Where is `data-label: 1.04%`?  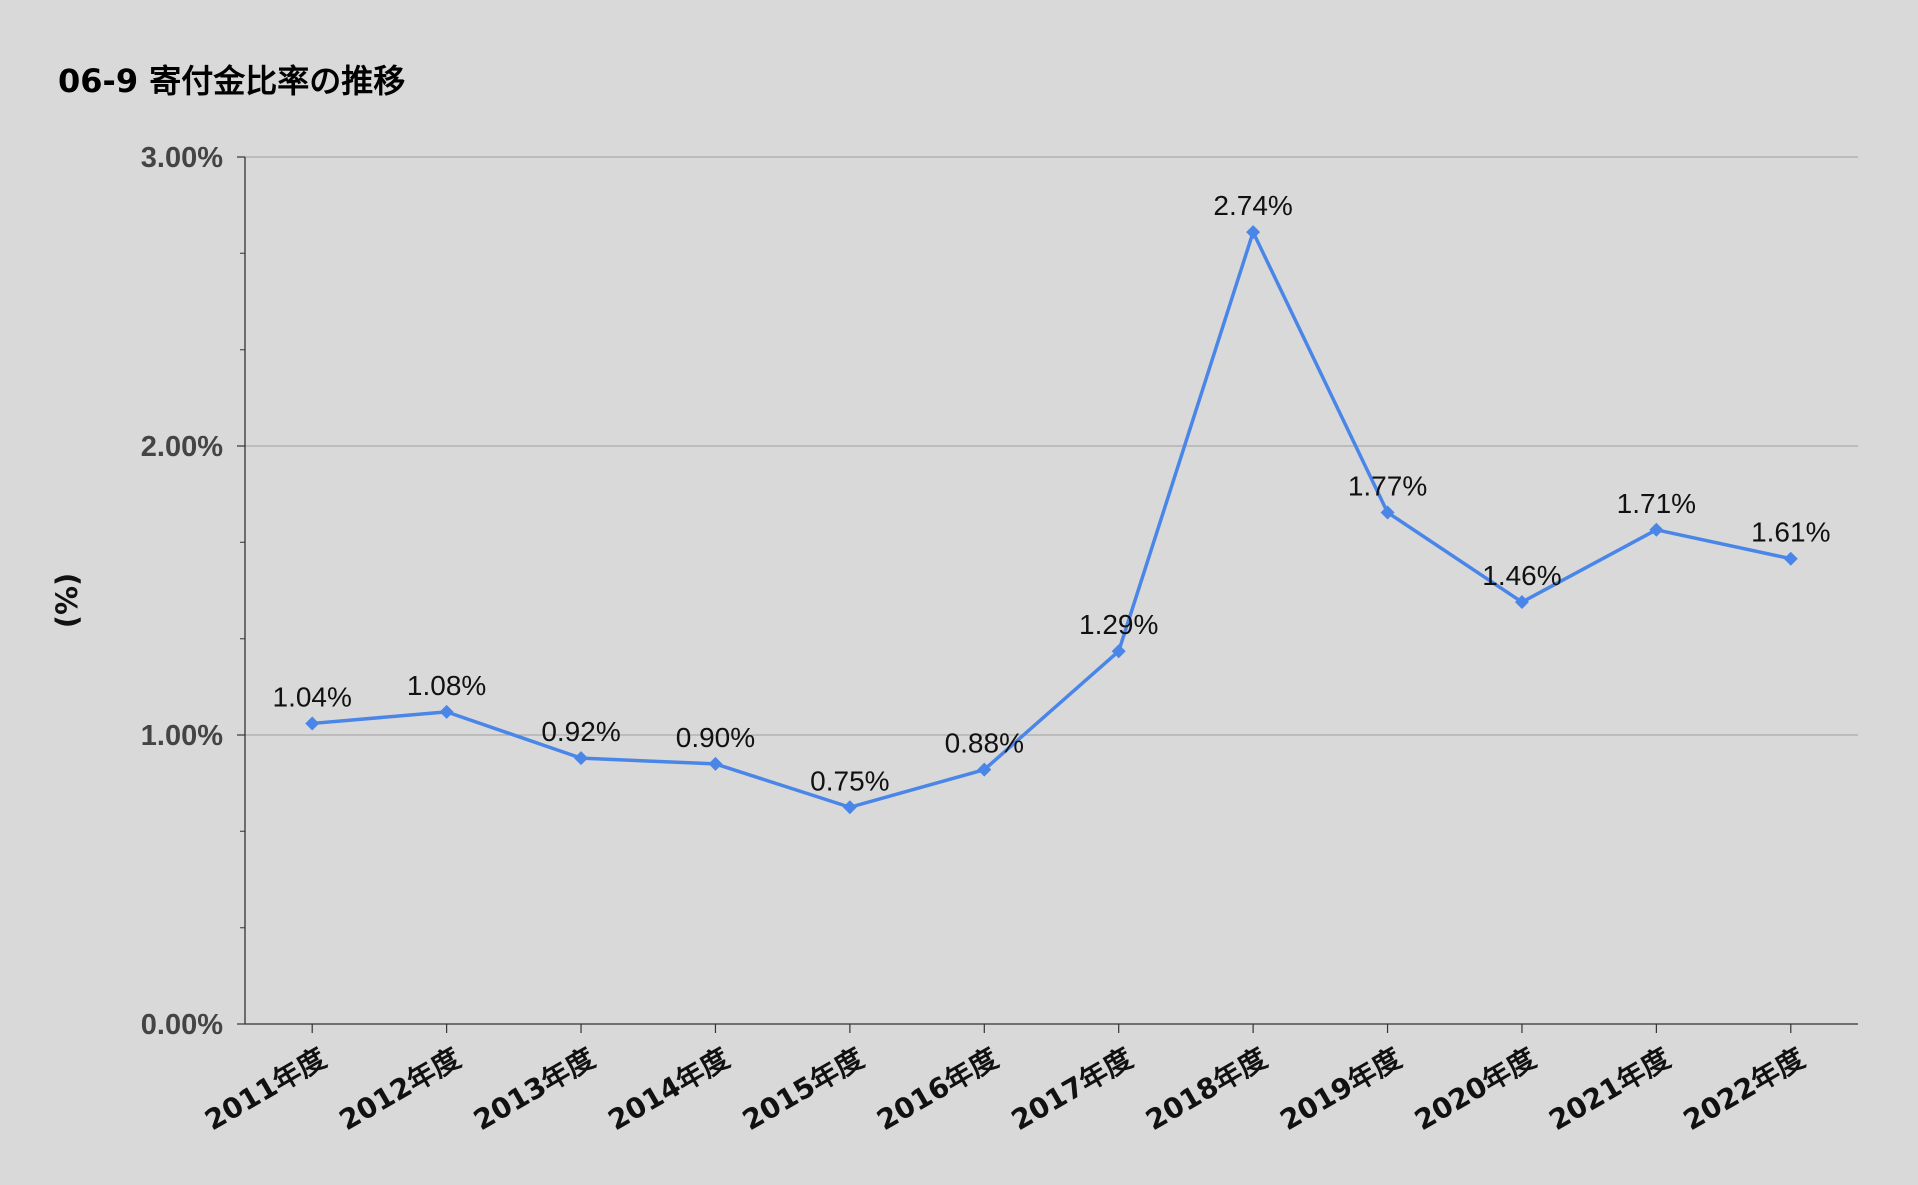 data-label: 1.04% is located at coordinates (312, 696).